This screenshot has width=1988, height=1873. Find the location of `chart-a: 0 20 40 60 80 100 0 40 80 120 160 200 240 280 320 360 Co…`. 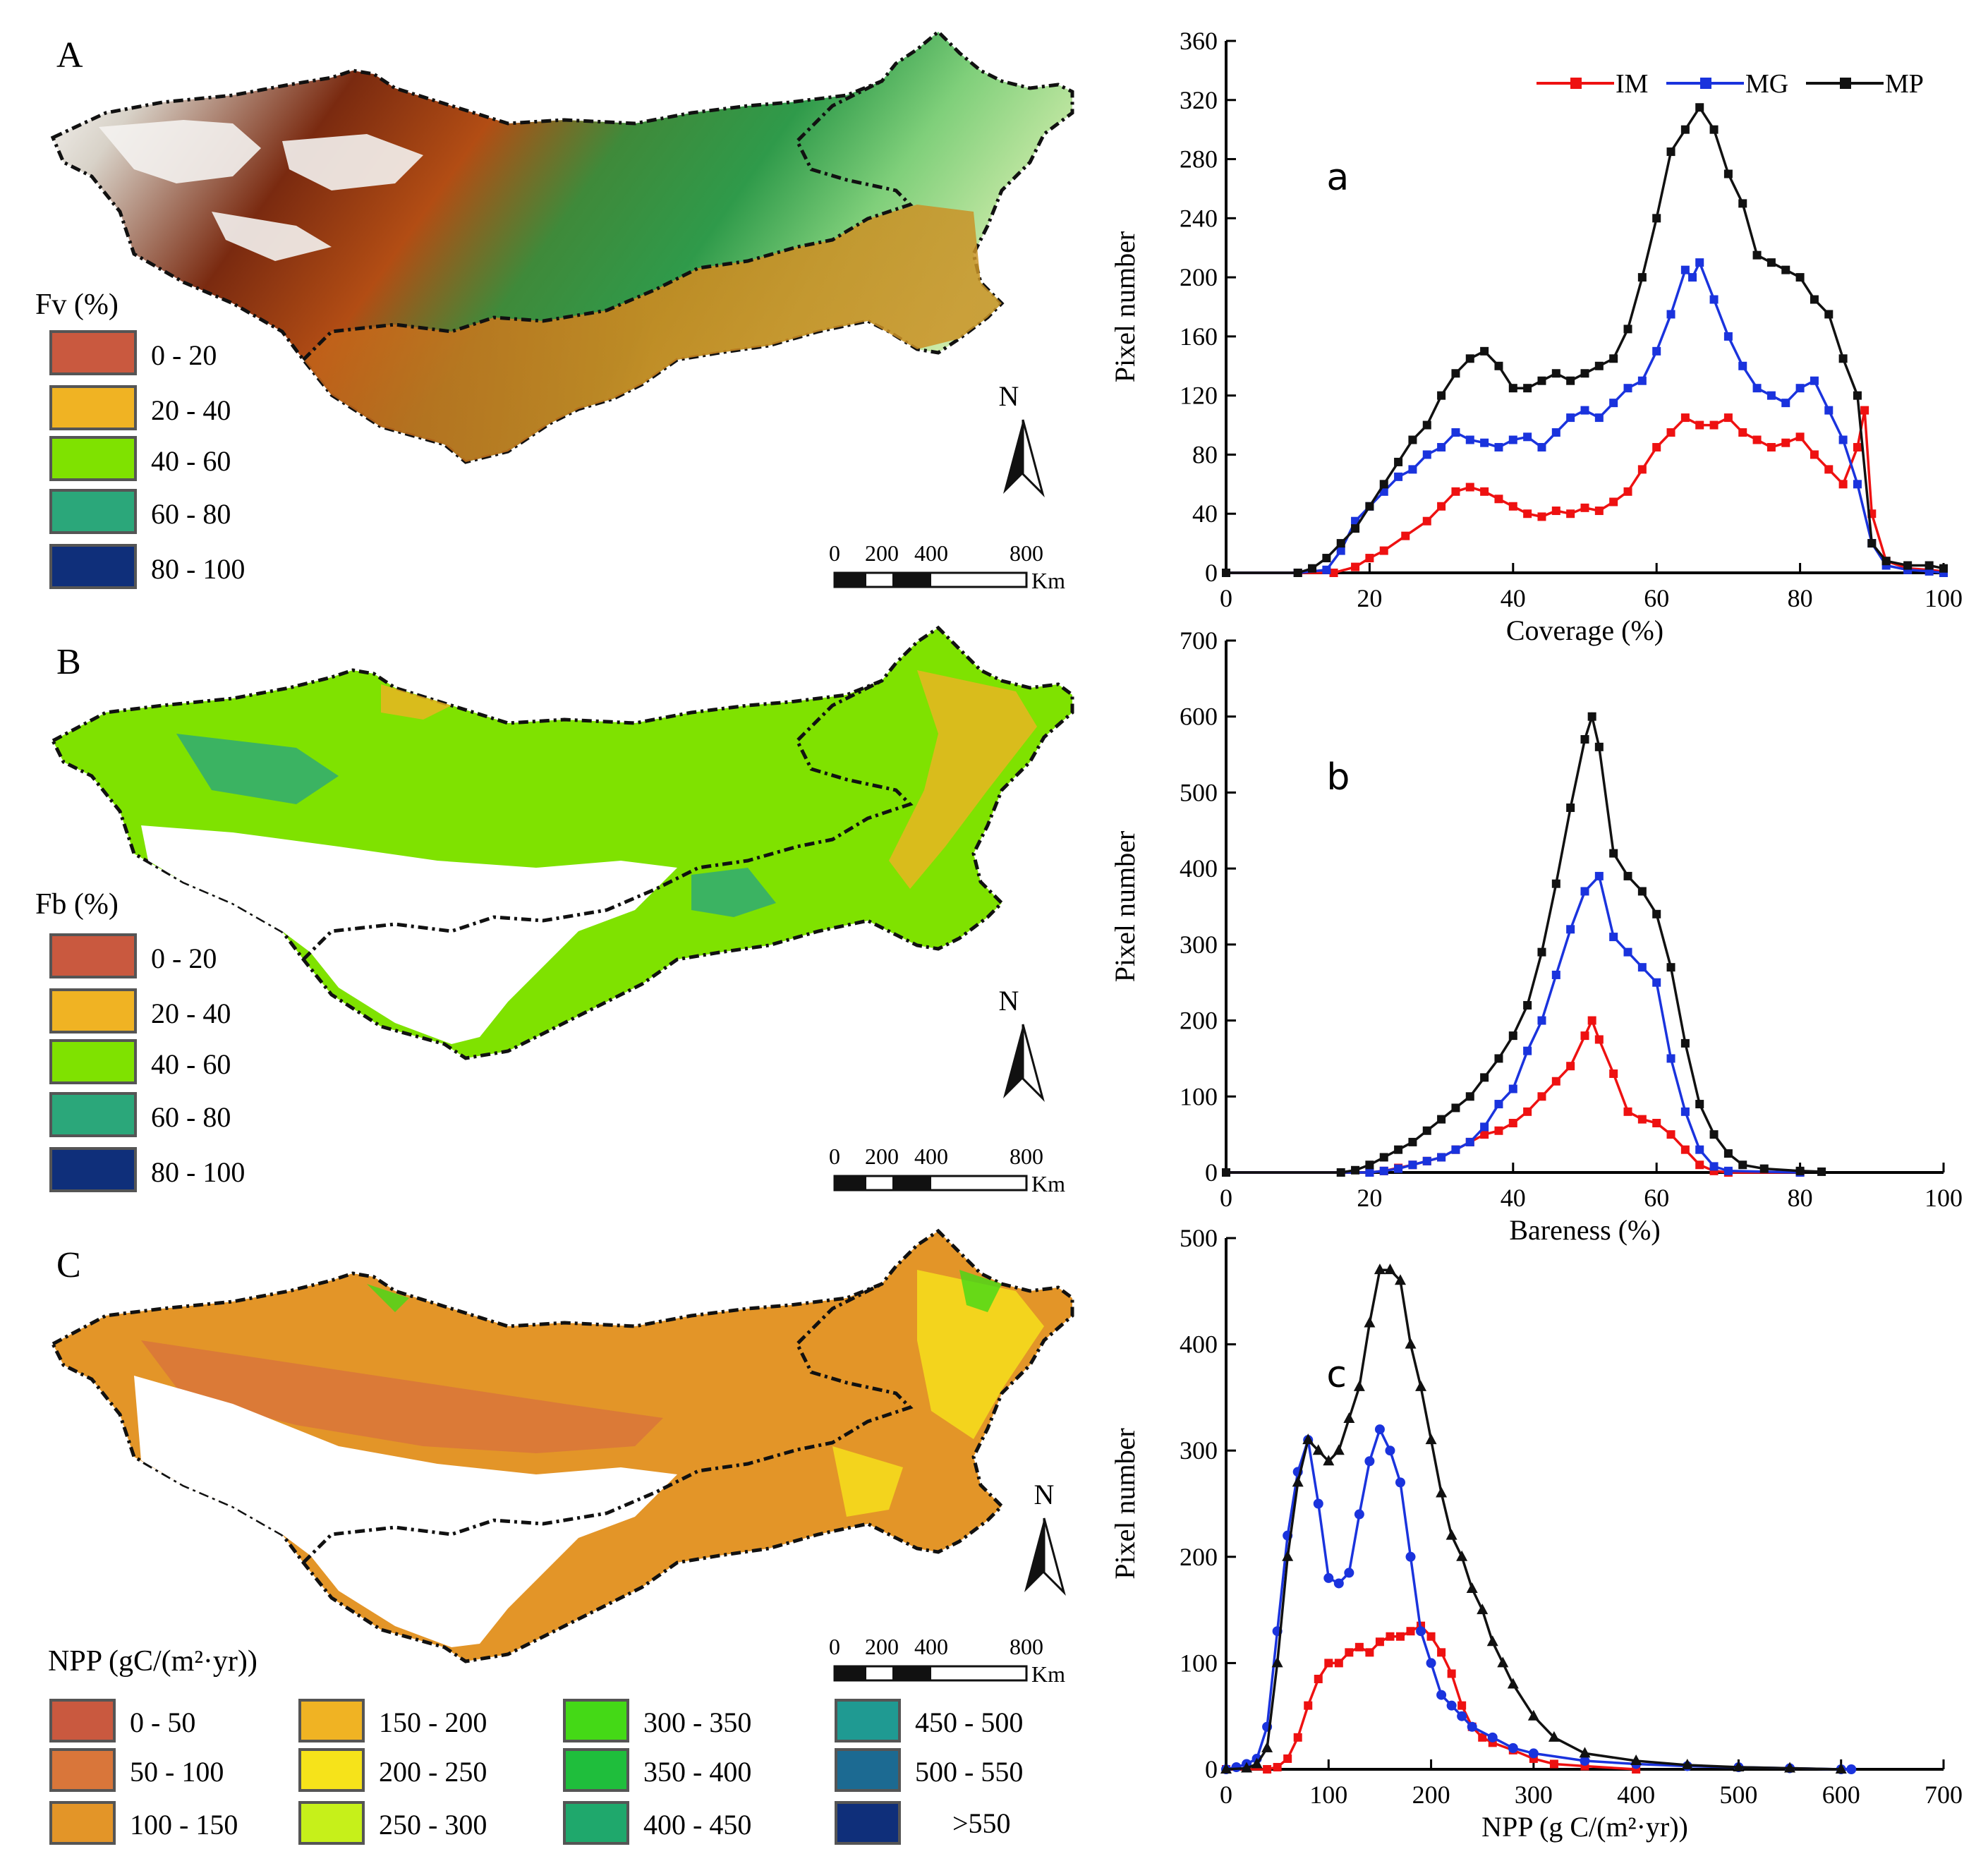

chart-a: 0 20 40 60 80 100 0 40 80 120 160 200 240 280 320 360 Co… is located at coordinates (1536, 336).